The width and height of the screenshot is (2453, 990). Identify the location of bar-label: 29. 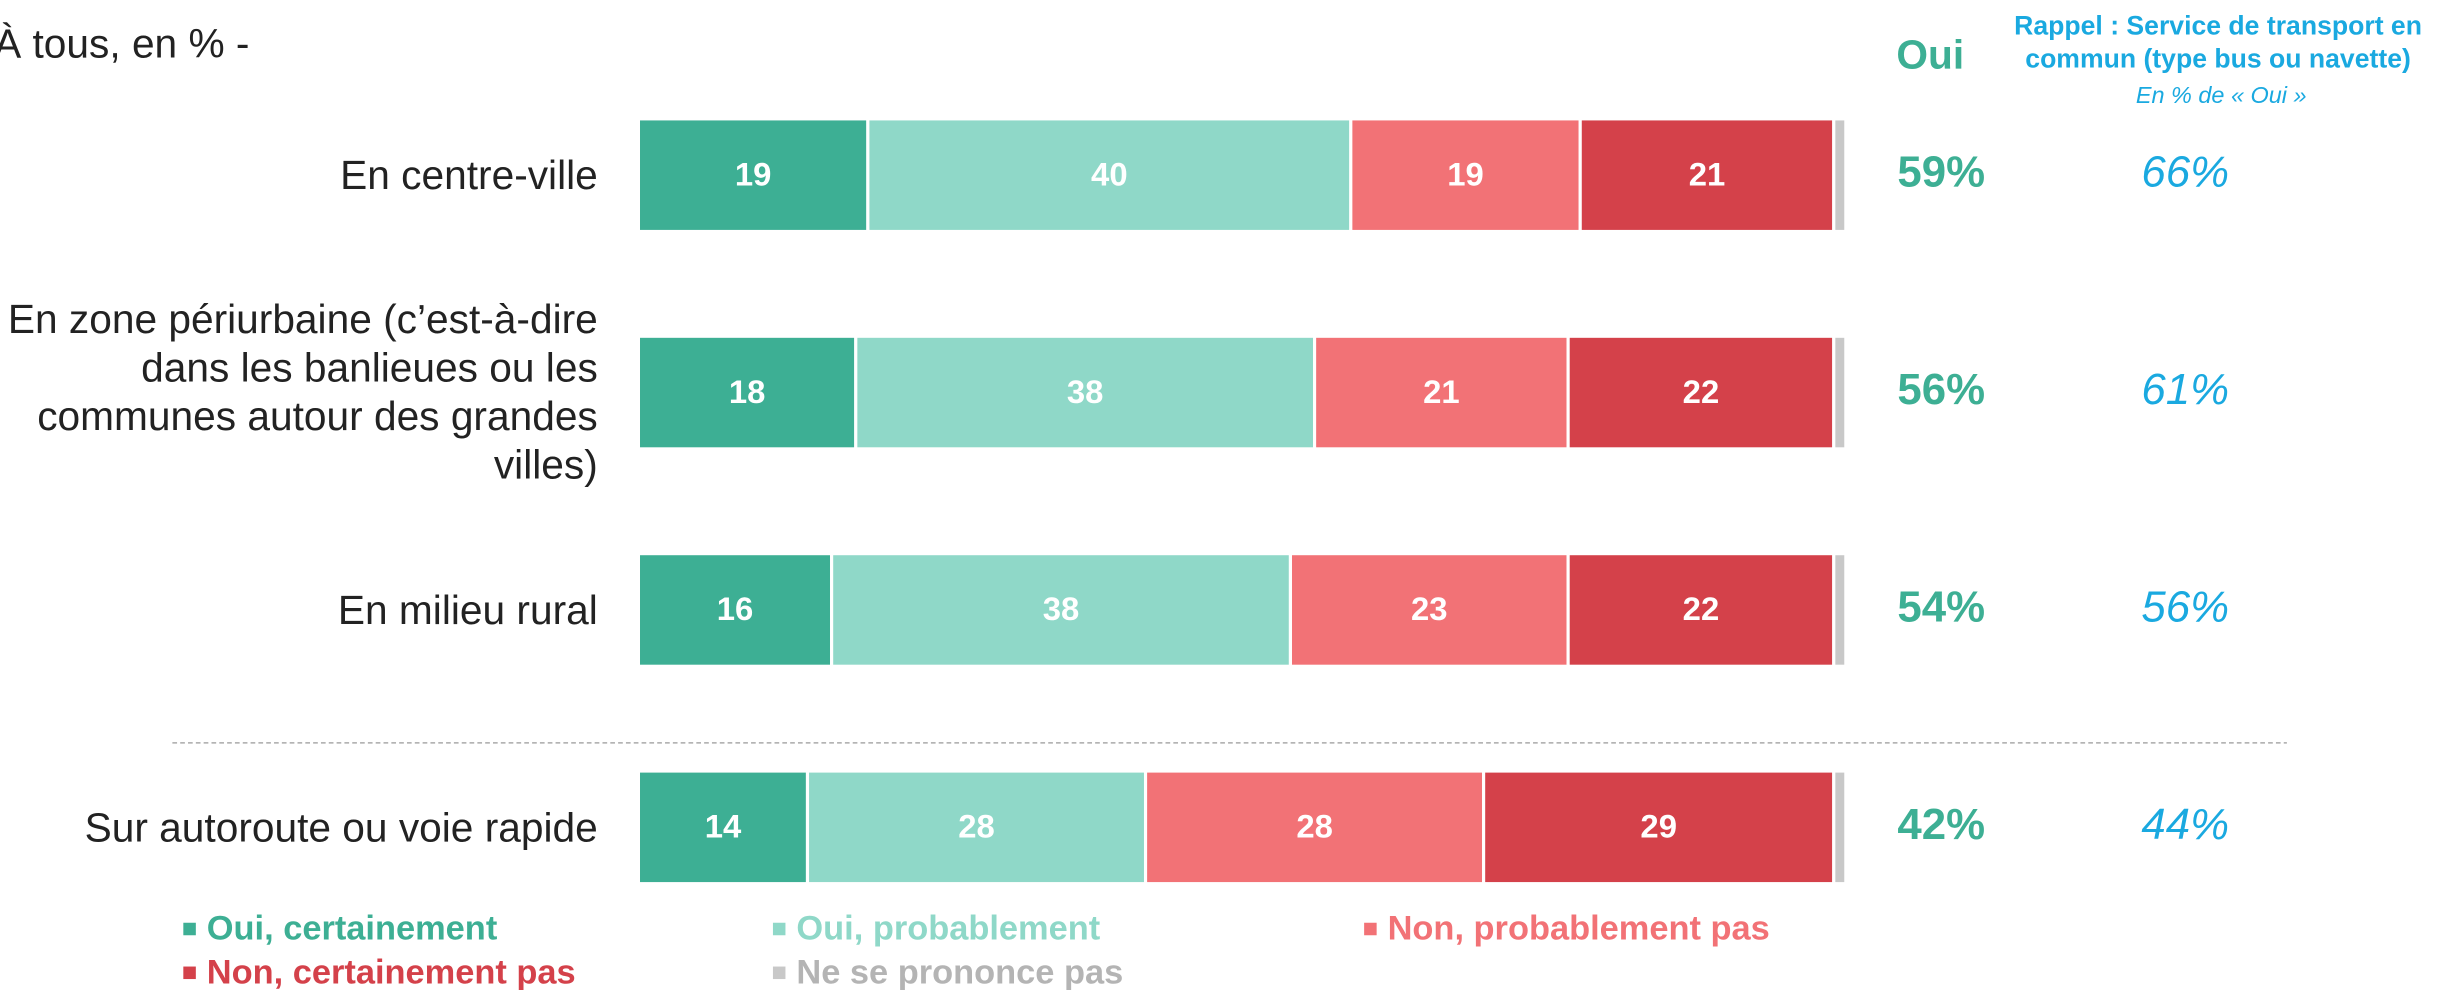
(1658, 826).